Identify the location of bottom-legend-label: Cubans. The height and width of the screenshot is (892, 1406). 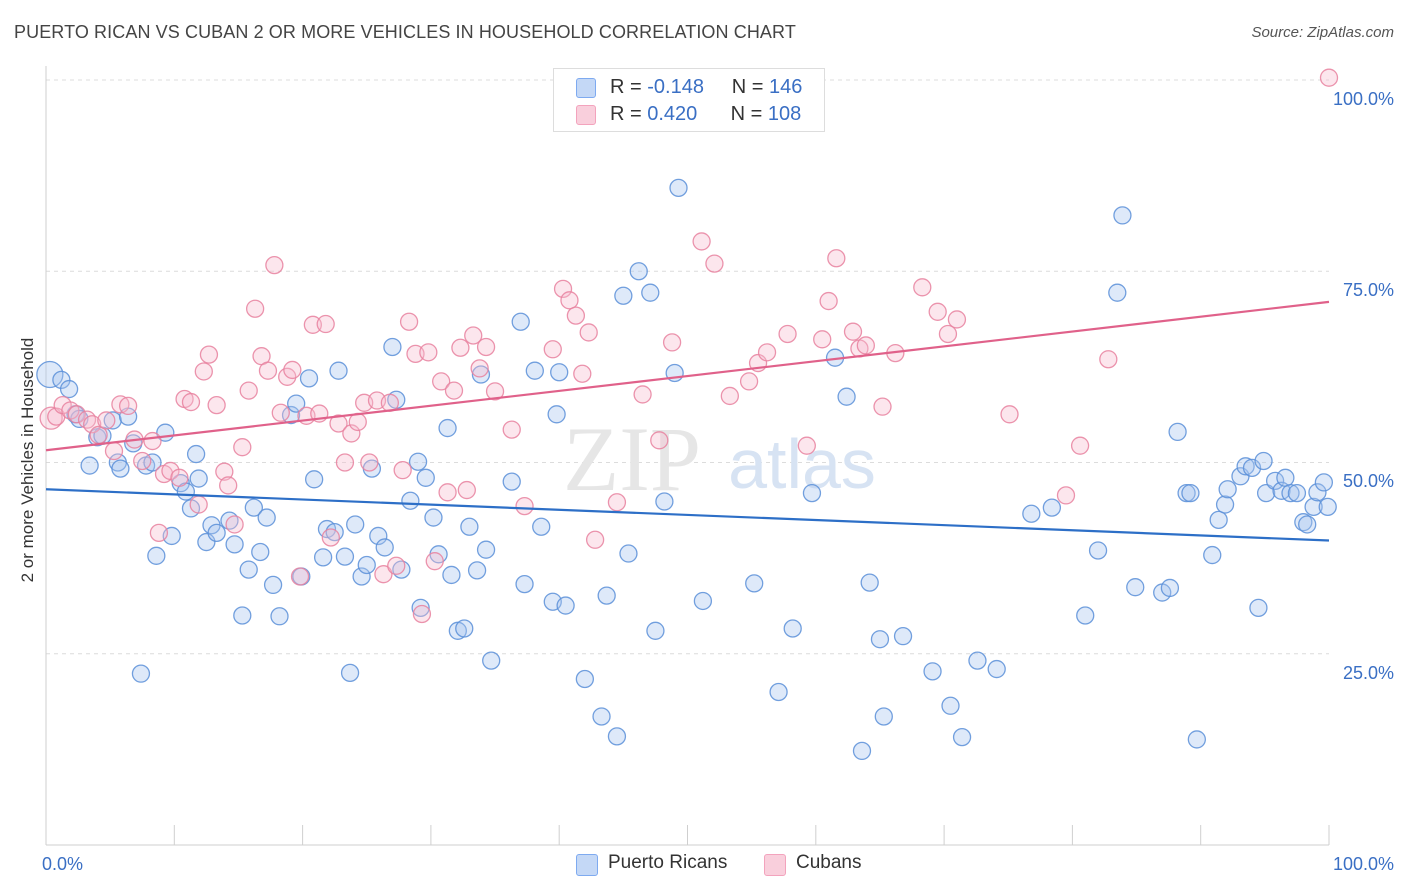
(829, 862).